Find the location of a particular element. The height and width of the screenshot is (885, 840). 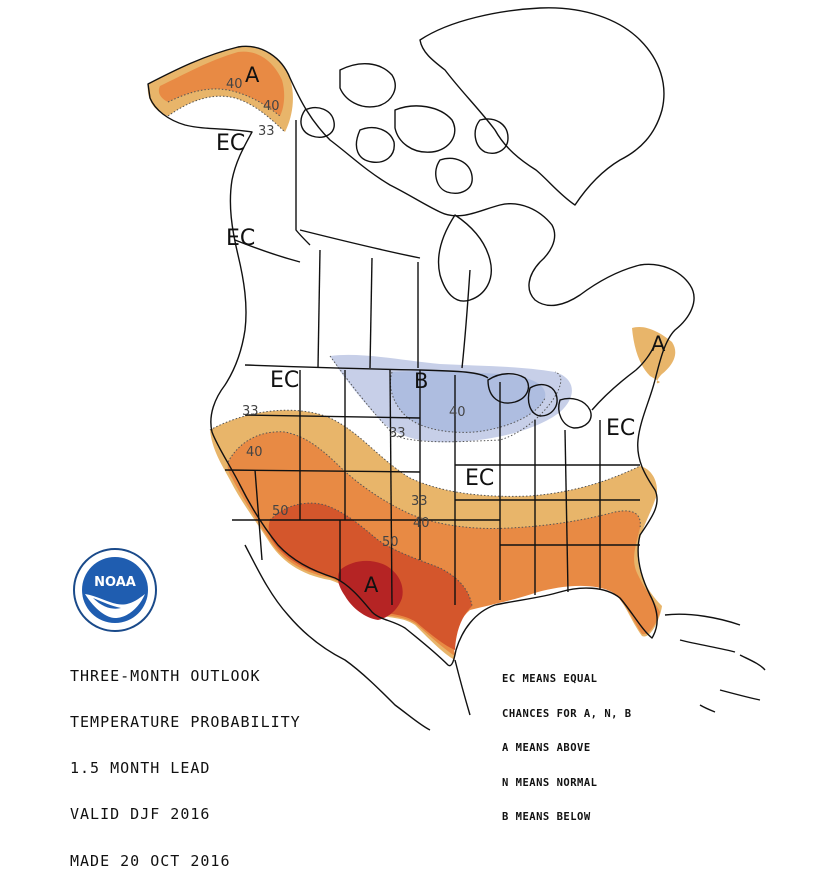

title-line: MADE 20 OCT 2016 is located at coordinates (150, 860).